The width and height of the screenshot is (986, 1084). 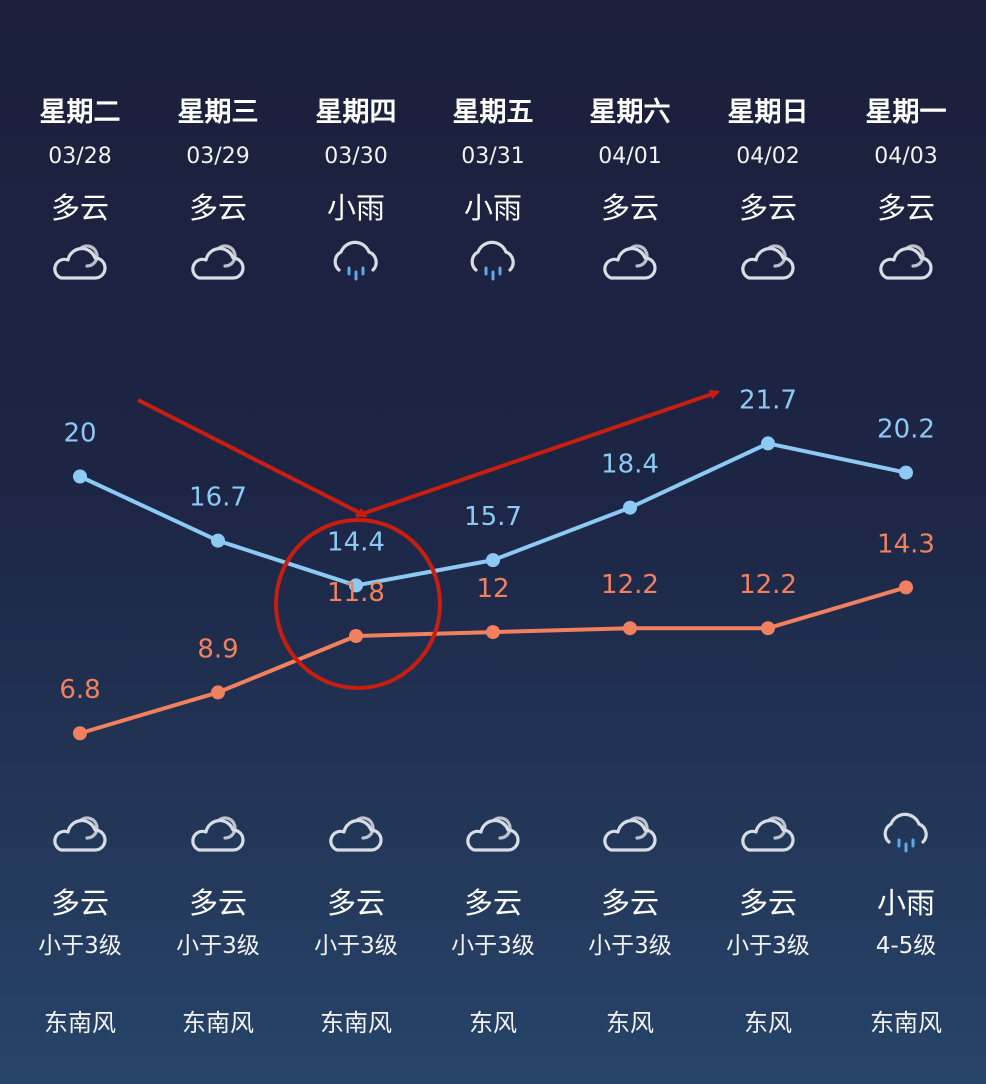 I want to click on annotation-circle, so click(x=358, y=604).